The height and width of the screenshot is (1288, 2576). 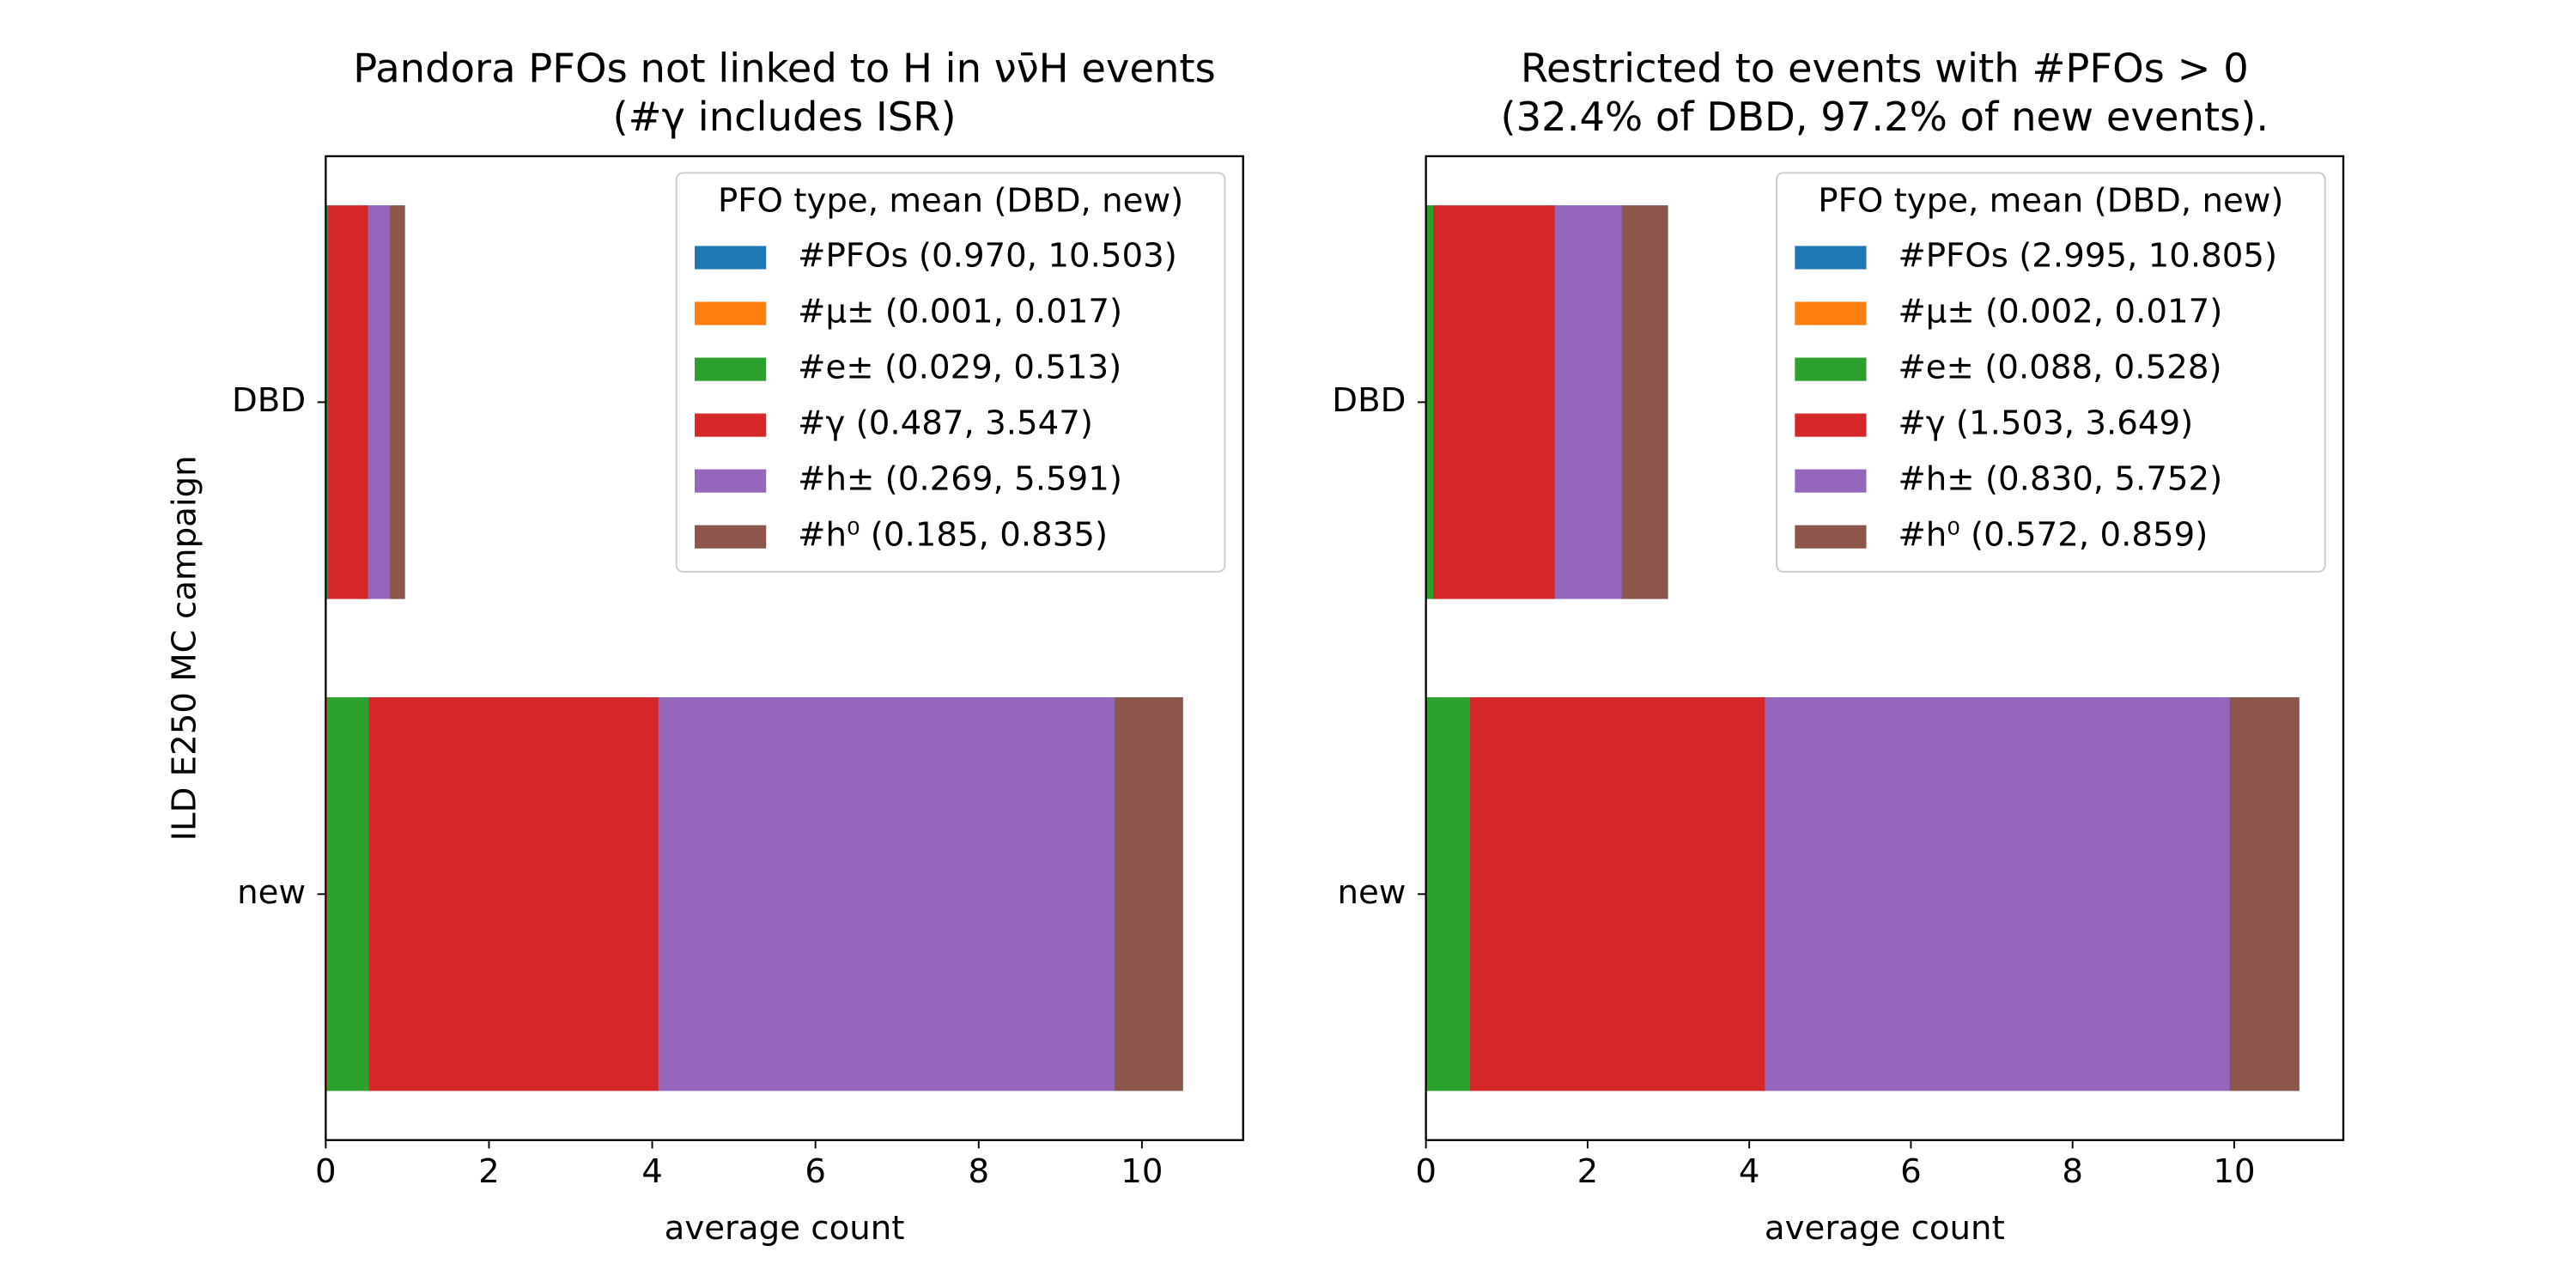 What do you see at coordinates (2060, 368) in the screenshot?
I see `legend-label: #e± (0.088, 0.528)` at bounding box center [2060, 368].